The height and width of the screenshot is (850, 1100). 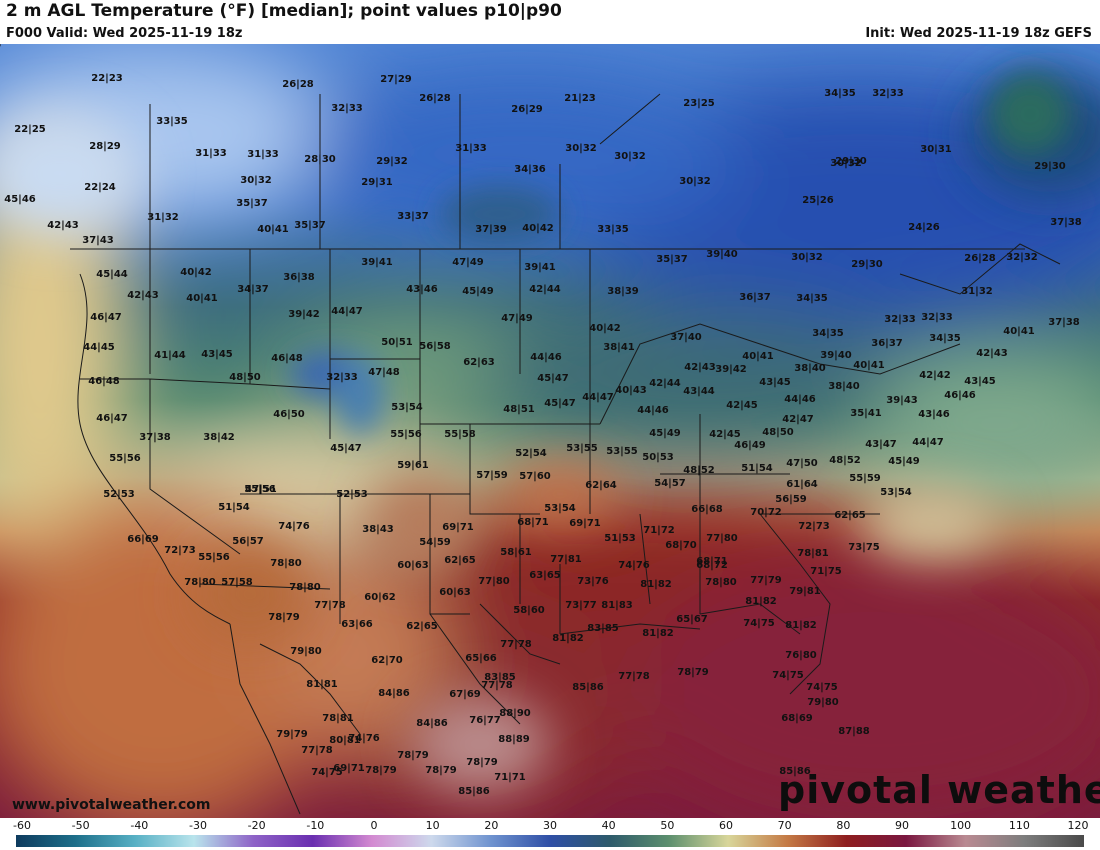 What do you see at coordinates (99, 347) in the screenshot?
I see `point-value-label: 44|45` at bounding box center [99, 347].